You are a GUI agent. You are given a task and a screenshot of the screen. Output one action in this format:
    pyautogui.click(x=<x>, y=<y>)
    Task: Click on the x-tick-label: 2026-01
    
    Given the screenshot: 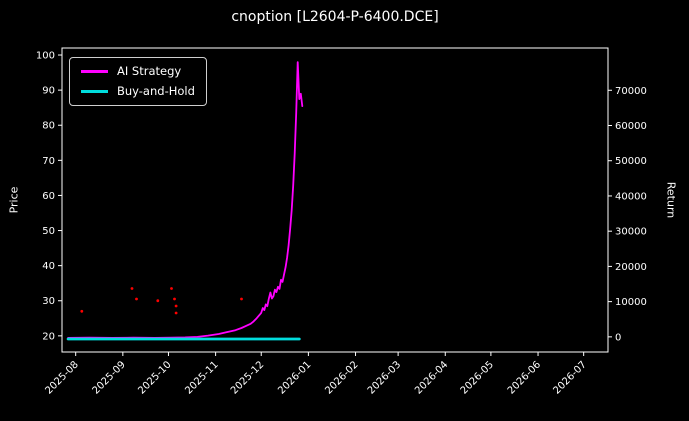 What is the action you would take?
    pyautogui.click(x=294, y=377)
    